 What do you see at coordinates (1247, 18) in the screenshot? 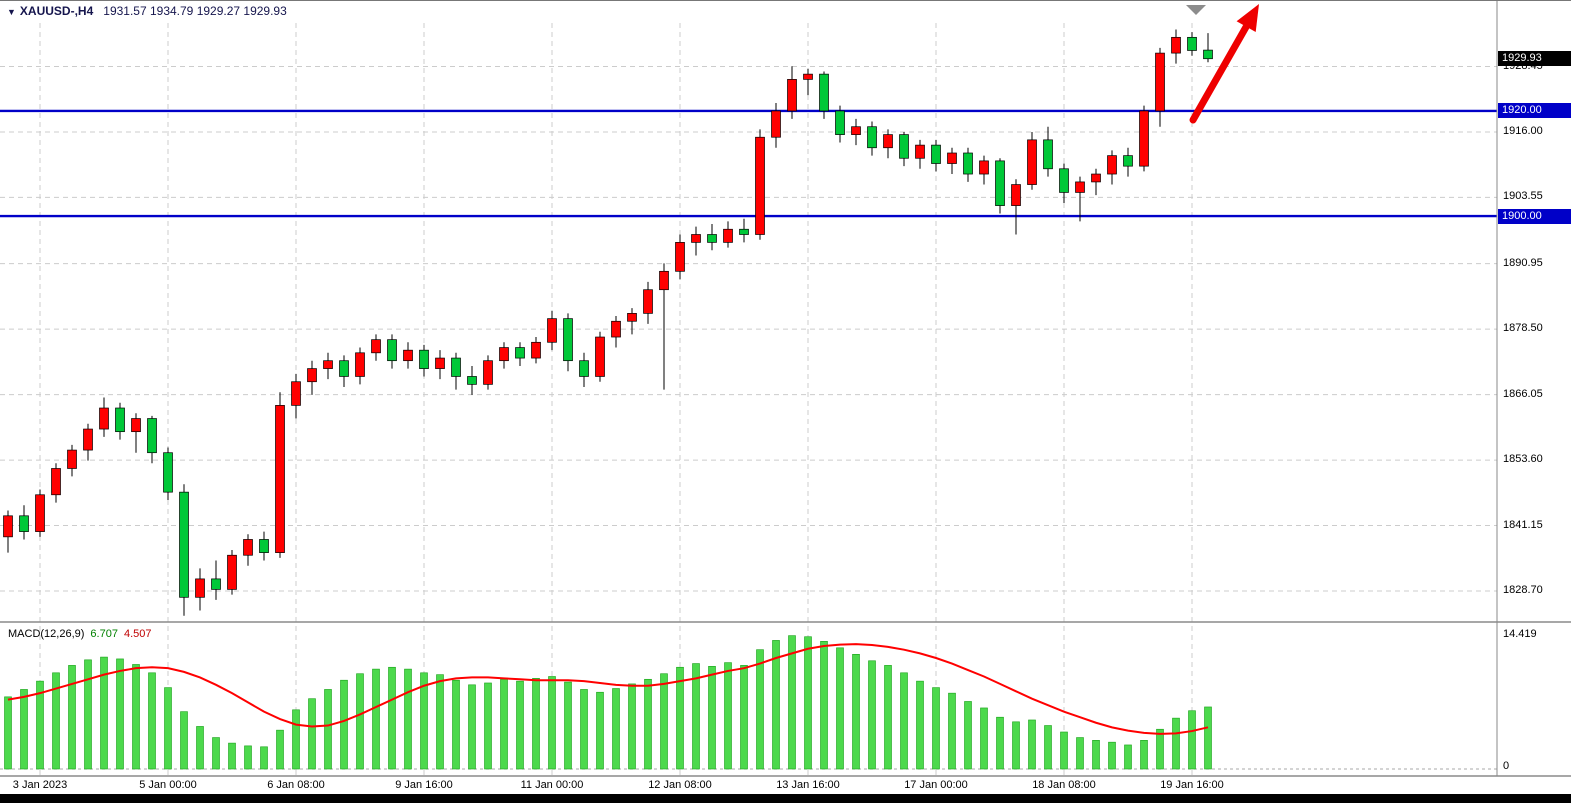
I see `trend-arrow-head` at bounding box center [1247, 18].